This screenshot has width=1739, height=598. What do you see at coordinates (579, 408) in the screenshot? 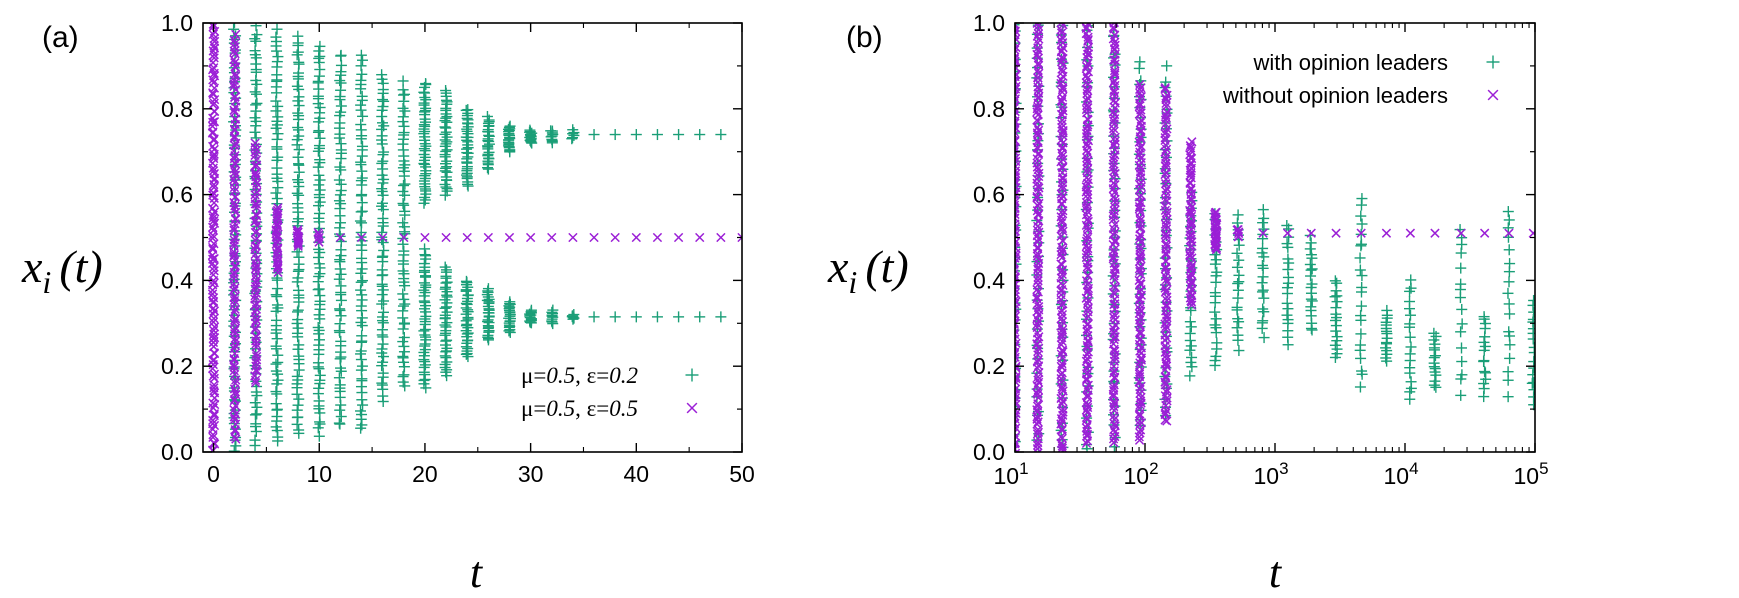
I see `legend-series-2-label: μ=0.5, ε=0.5` at bounding box center [579, 408].